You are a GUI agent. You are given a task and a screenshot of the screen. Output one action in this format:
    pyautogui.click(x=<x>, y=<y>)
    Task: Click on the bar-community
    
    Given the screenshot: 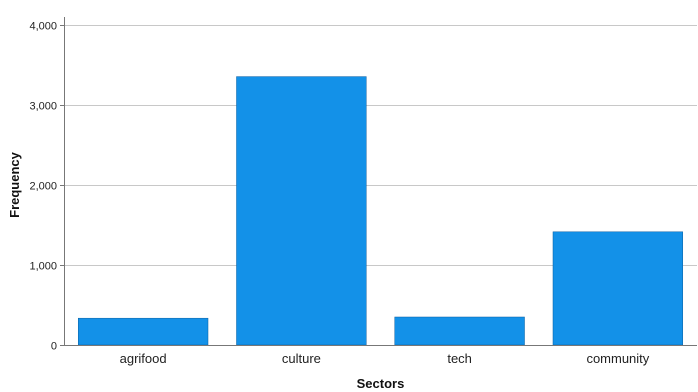 What is the action you would take?
    pyautogui.click(x=618, y=288)
    